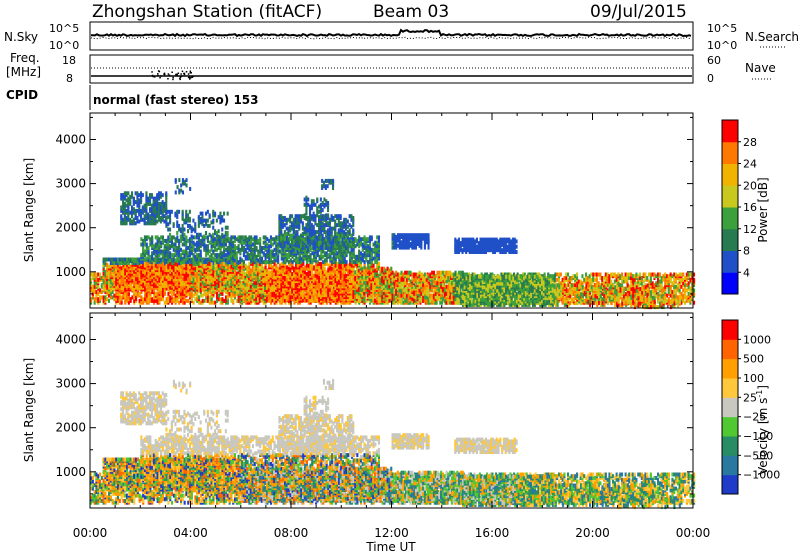 The width and height of the screenshot is (800, 558). Describe the element at coordinates (172, 75) in the screenshot. I see `freq-scatter-points` at that location.